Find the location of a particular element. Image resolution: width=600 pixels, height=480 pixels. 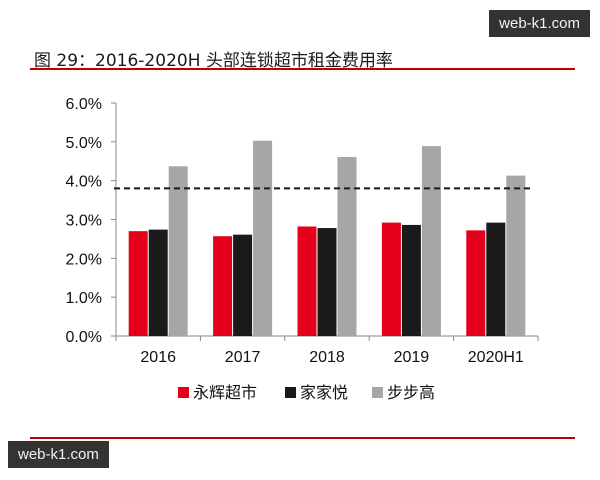

chart-title: 图 29：2016-2020H 头部连锁超市租金费用率 is located at coordinates (213, 61).